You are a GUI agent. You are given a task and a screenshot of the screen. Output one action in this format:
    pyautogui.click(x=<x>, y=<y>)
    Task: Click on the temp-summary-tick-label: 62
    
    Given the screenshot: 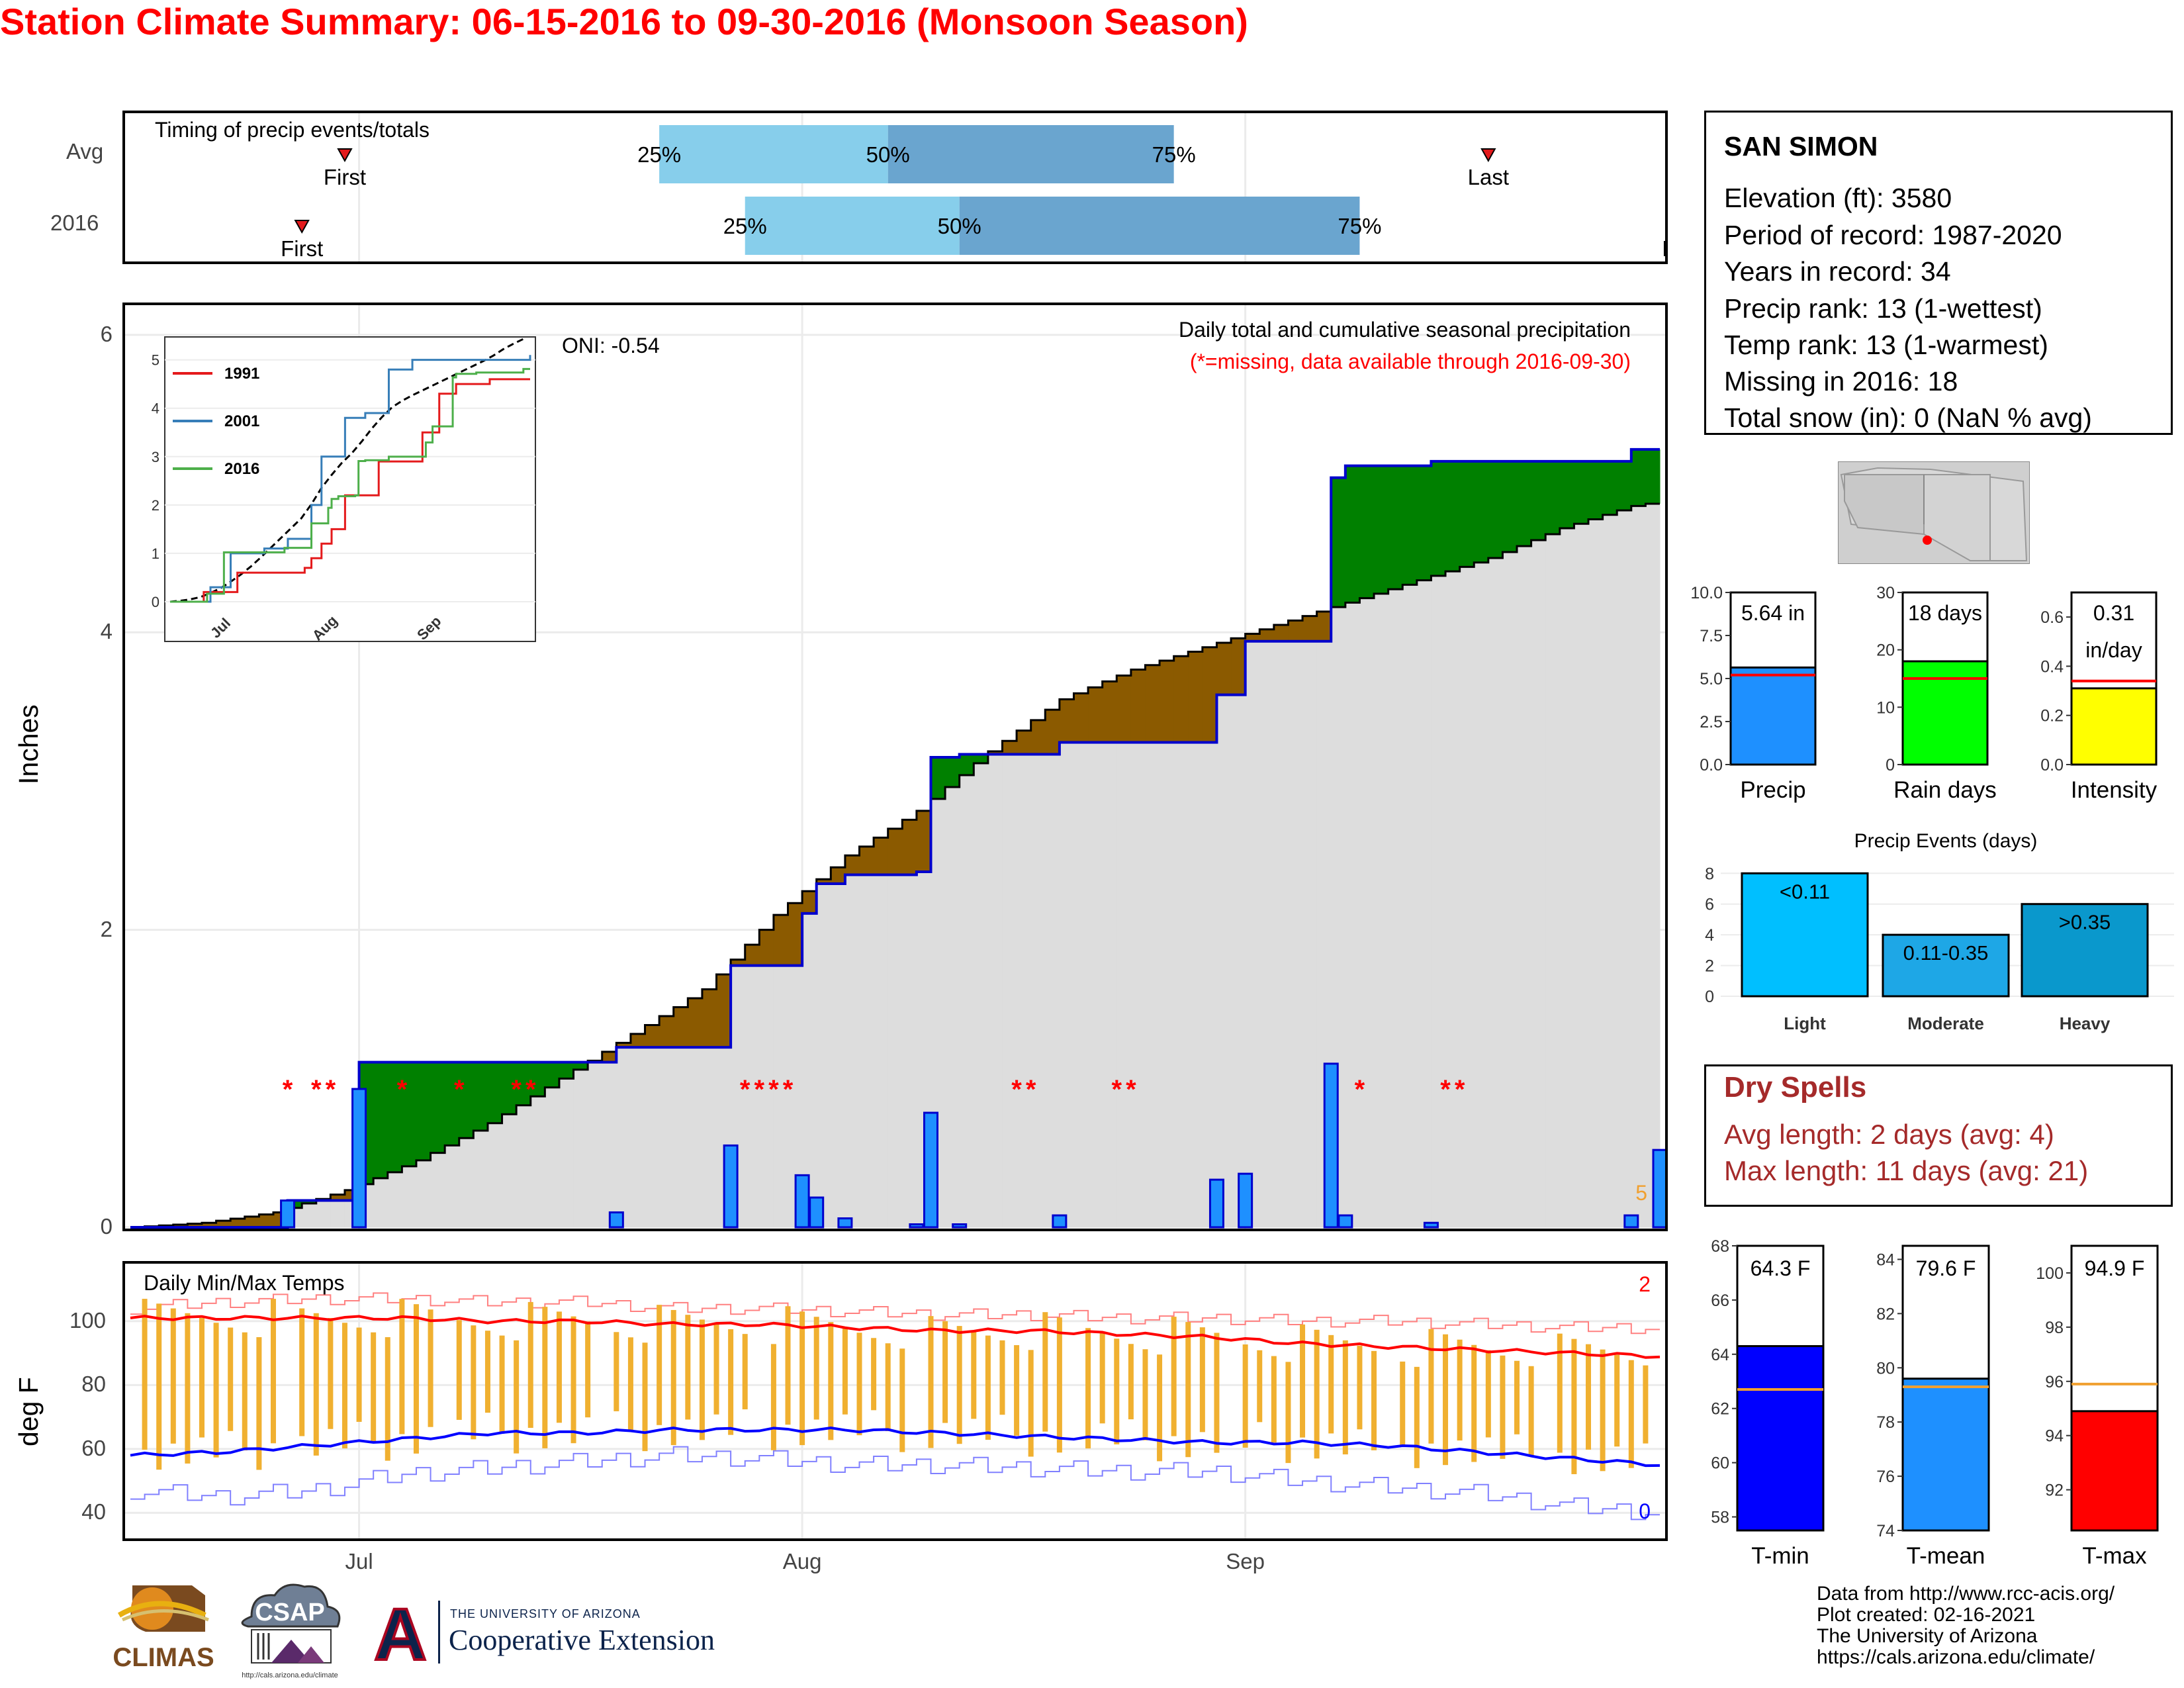 What is the action you would take?
    pyautogui.click(x=1720, y=1409)
    